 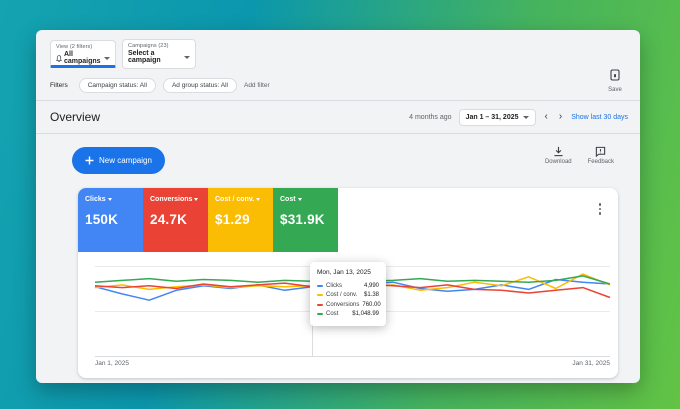 What do you see at coordinates (344, 272) in the screenshot?
I see `tooltip-date: Mon, Jan 13, 2025` at bounding box center [344, 272].